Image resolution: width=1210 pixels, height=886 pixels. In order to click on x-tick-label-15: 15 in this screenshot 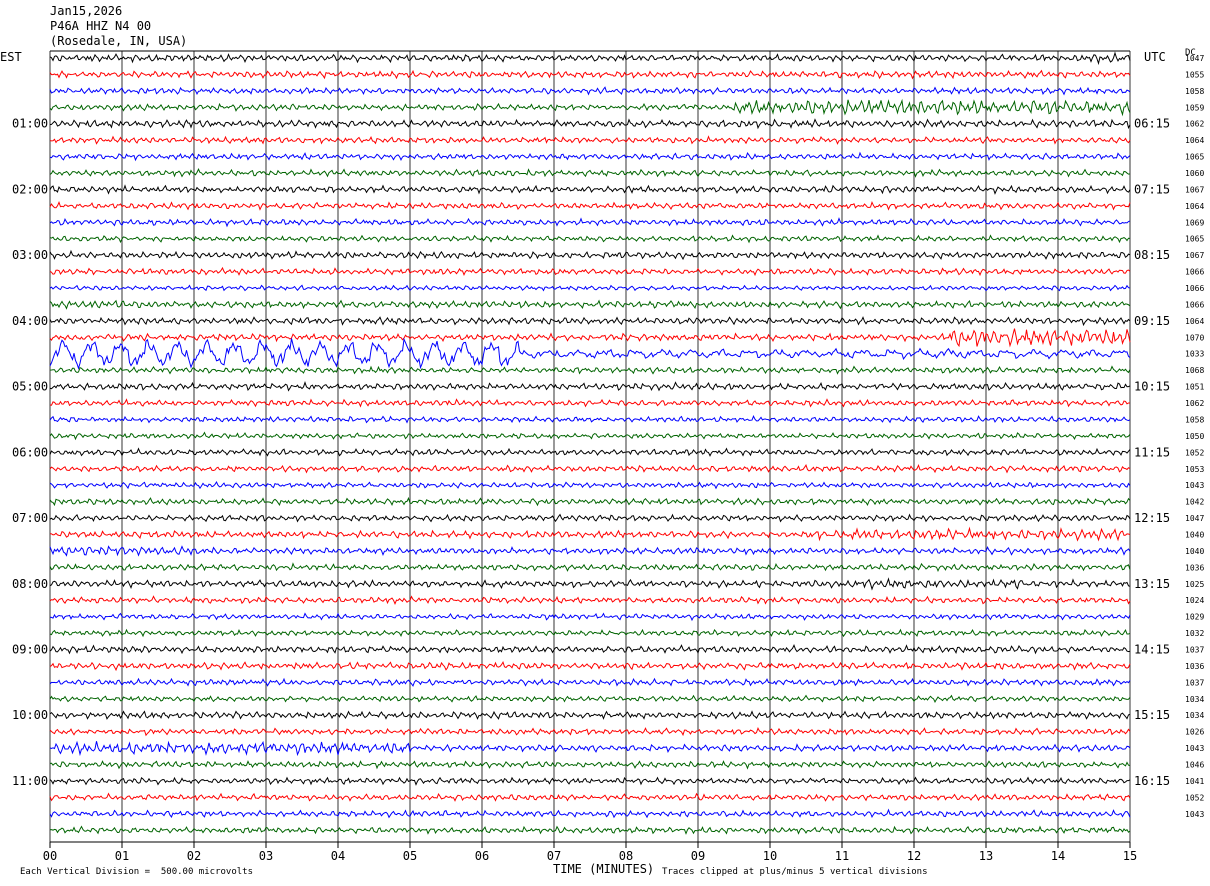, I will do `click(1130, 856)`.